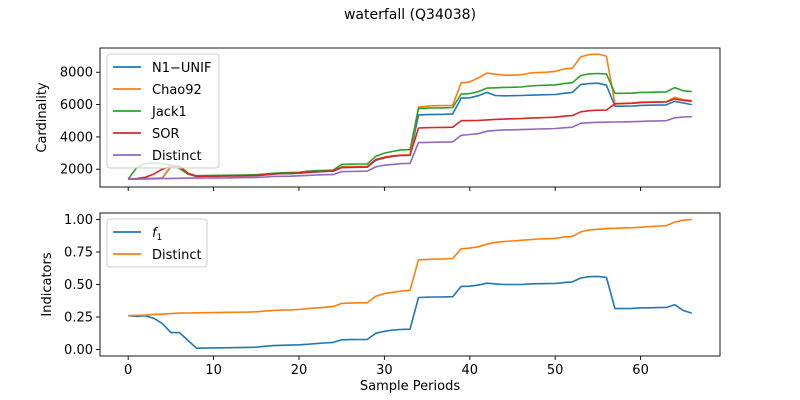 This screenshot has width=800, height=400. I want to click on cardinality-legend-label-3: SOR, so click(166, 134).